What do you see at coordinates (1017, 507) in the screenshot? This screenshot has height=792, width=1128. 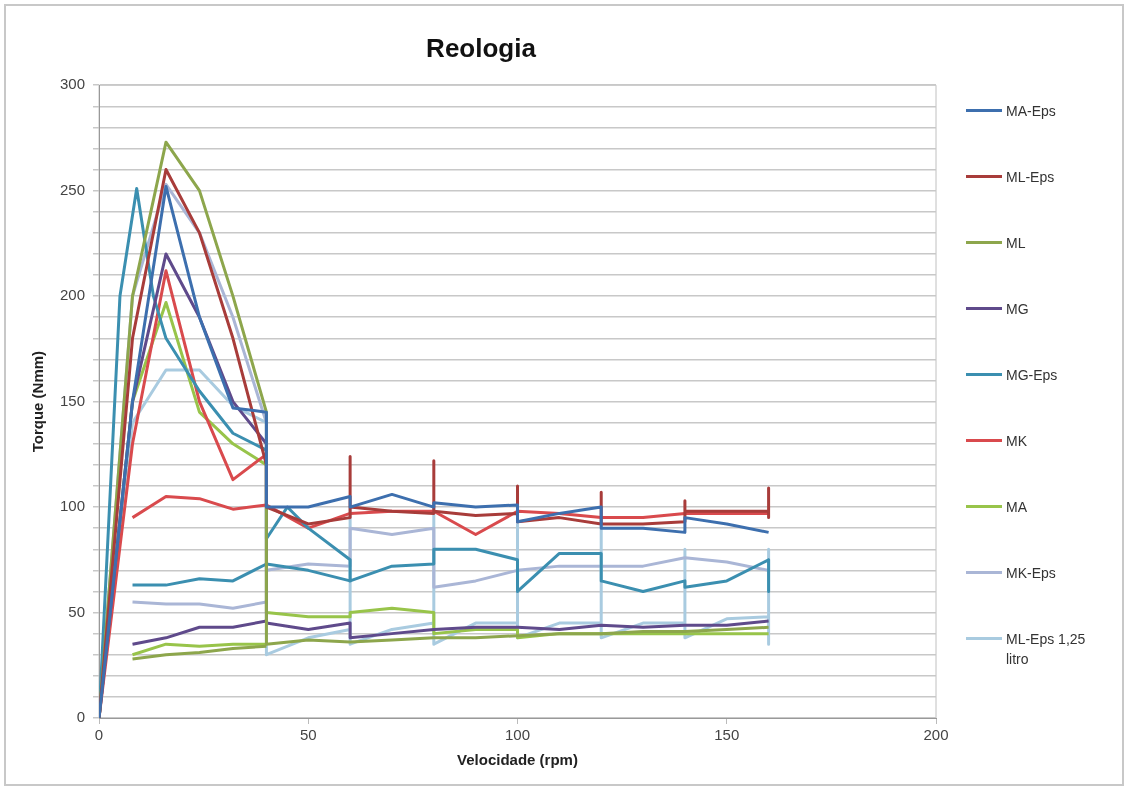 I see `legend-label: MA` at bounding box center [1017, 507].